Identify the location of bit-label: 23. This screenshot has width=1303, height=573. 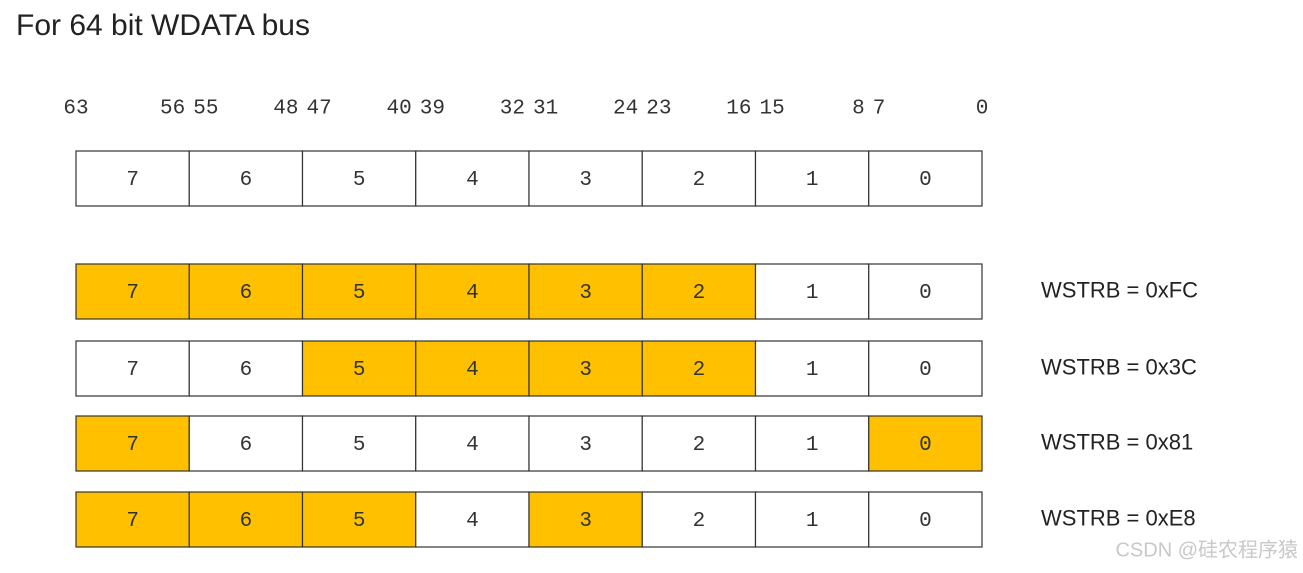
(658, 109).